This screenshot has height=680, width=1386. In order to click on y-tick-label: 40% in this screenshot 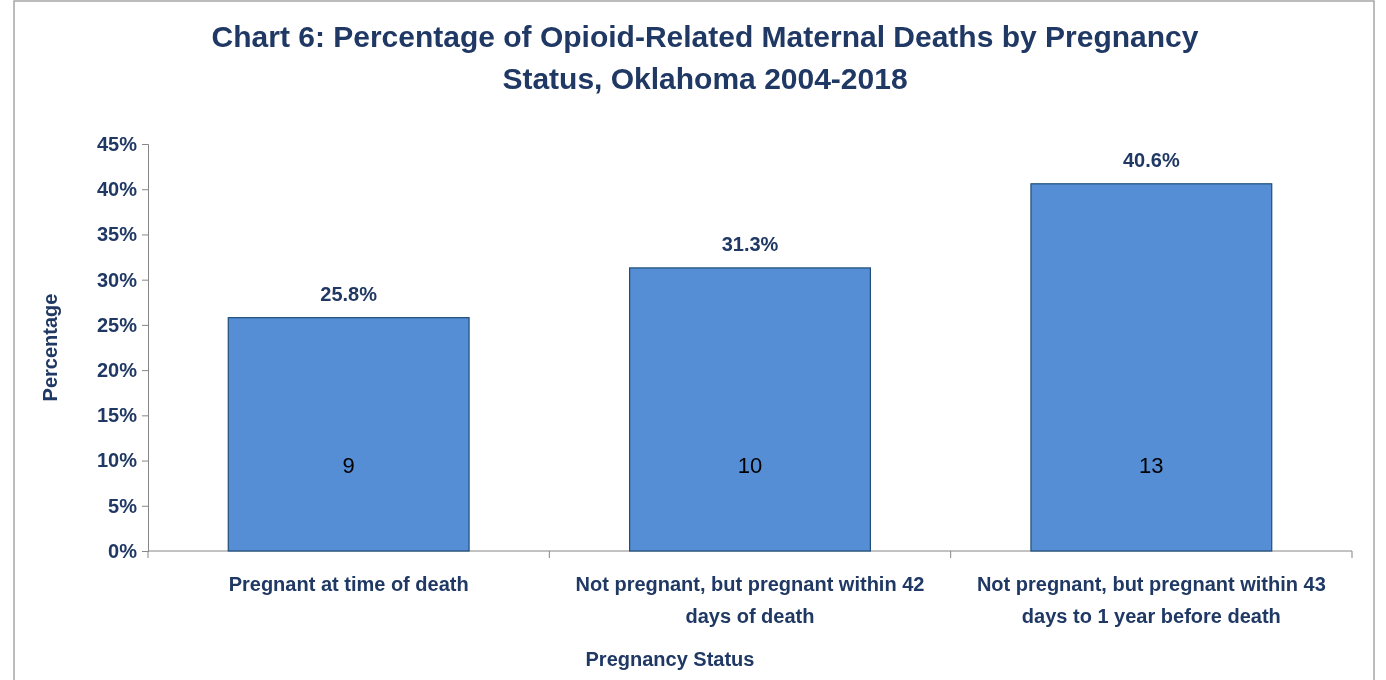, I will do `click(117, 189)`.